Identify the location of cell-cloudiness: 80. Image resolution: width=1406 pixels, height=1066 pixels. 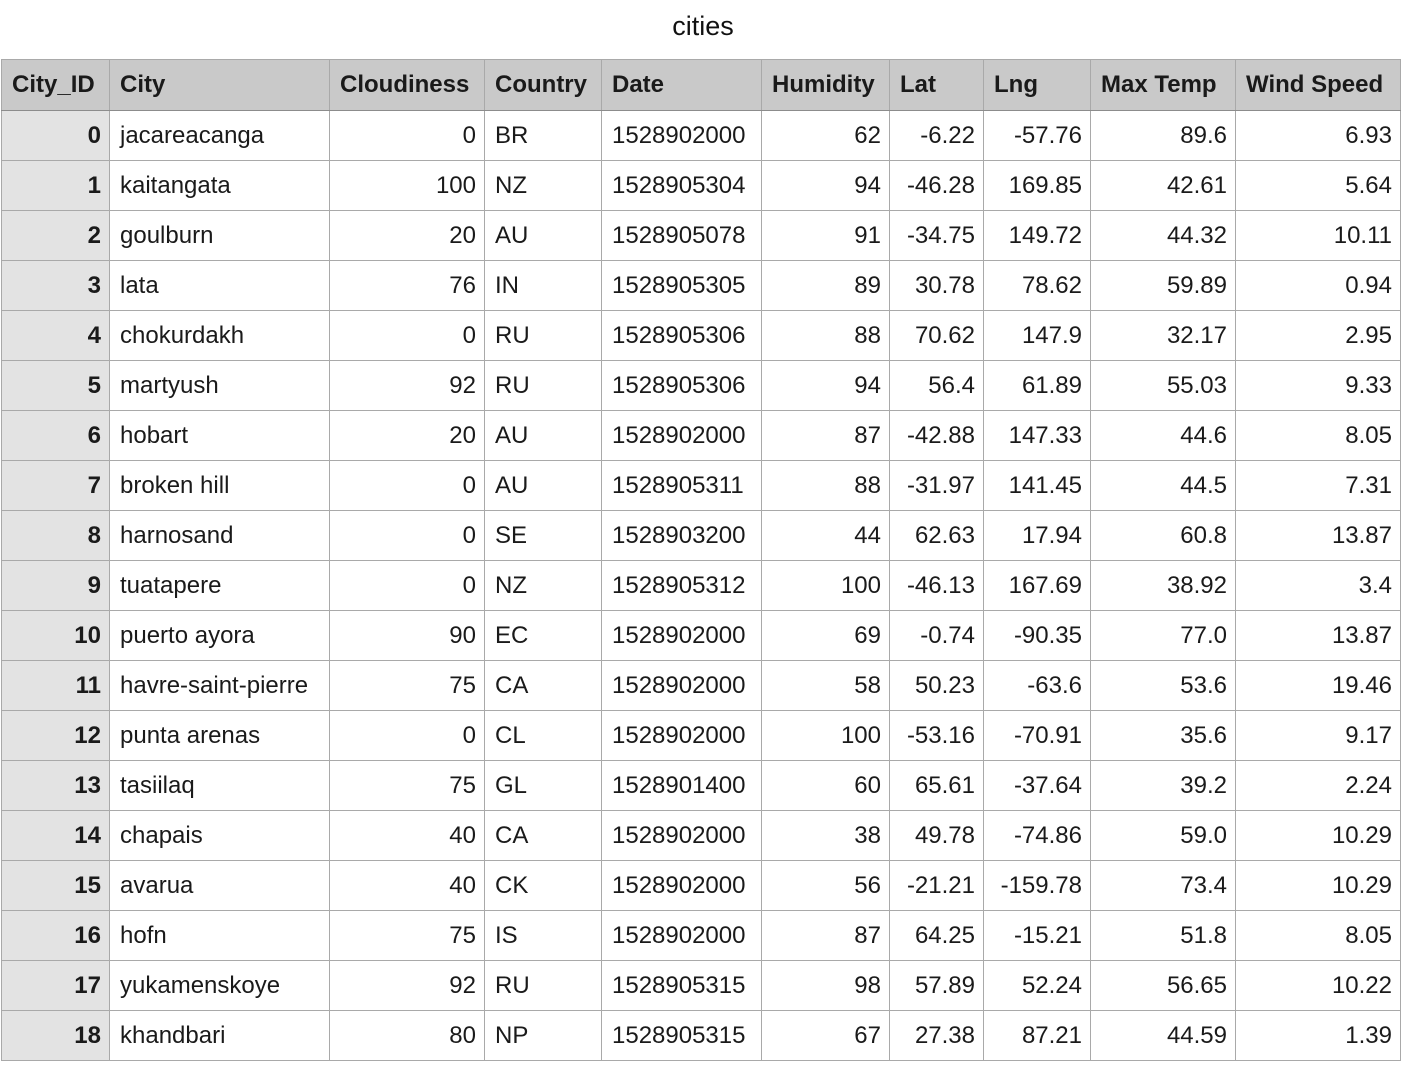
(407, 1035).